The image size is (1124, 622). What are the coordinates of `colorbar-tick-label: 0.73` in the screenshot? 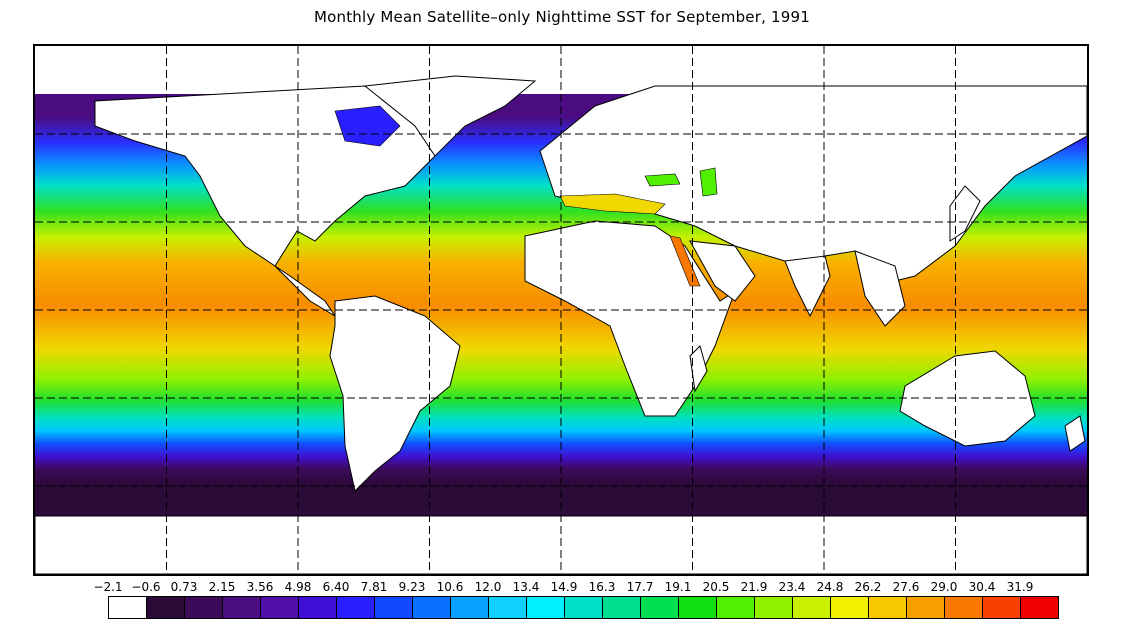 It's located at (184, 587).